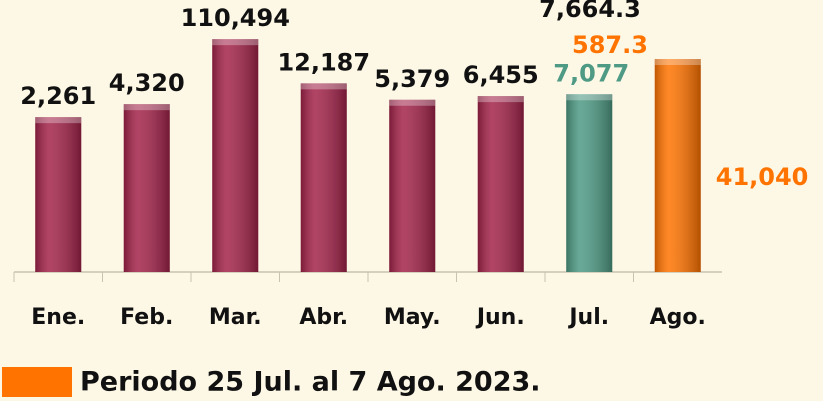  What do you see at coordinates (590, 11) in the screenshot?
I see `annotation-total: 7,664.3` at bounding box center [590, 11].